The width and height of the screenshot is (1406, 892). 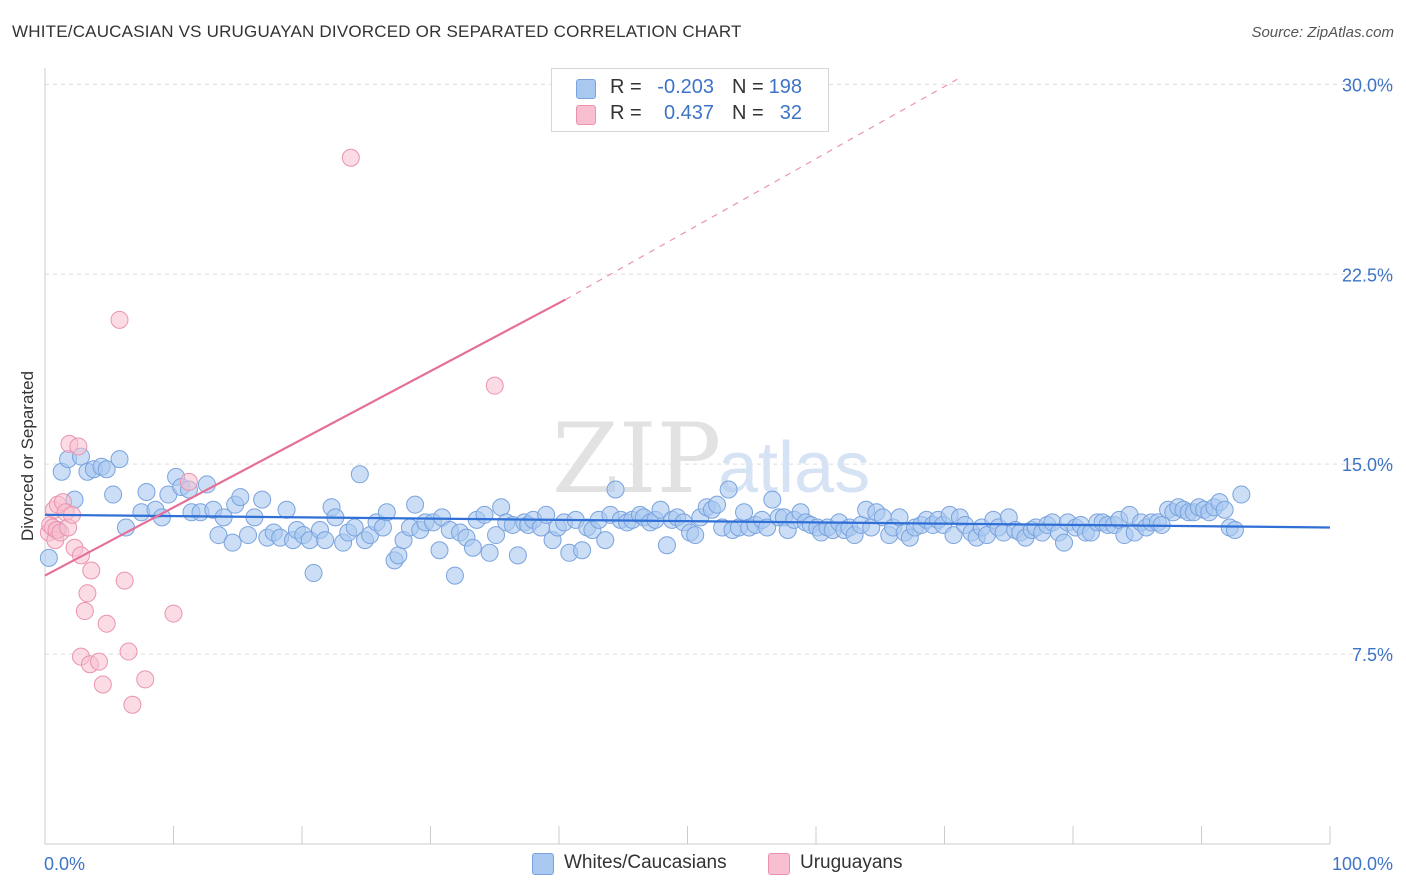 I want to click on correlation-legend: R = -0.203 N = 198 R = 0.437 N = 32, so click(x=690, y=100).